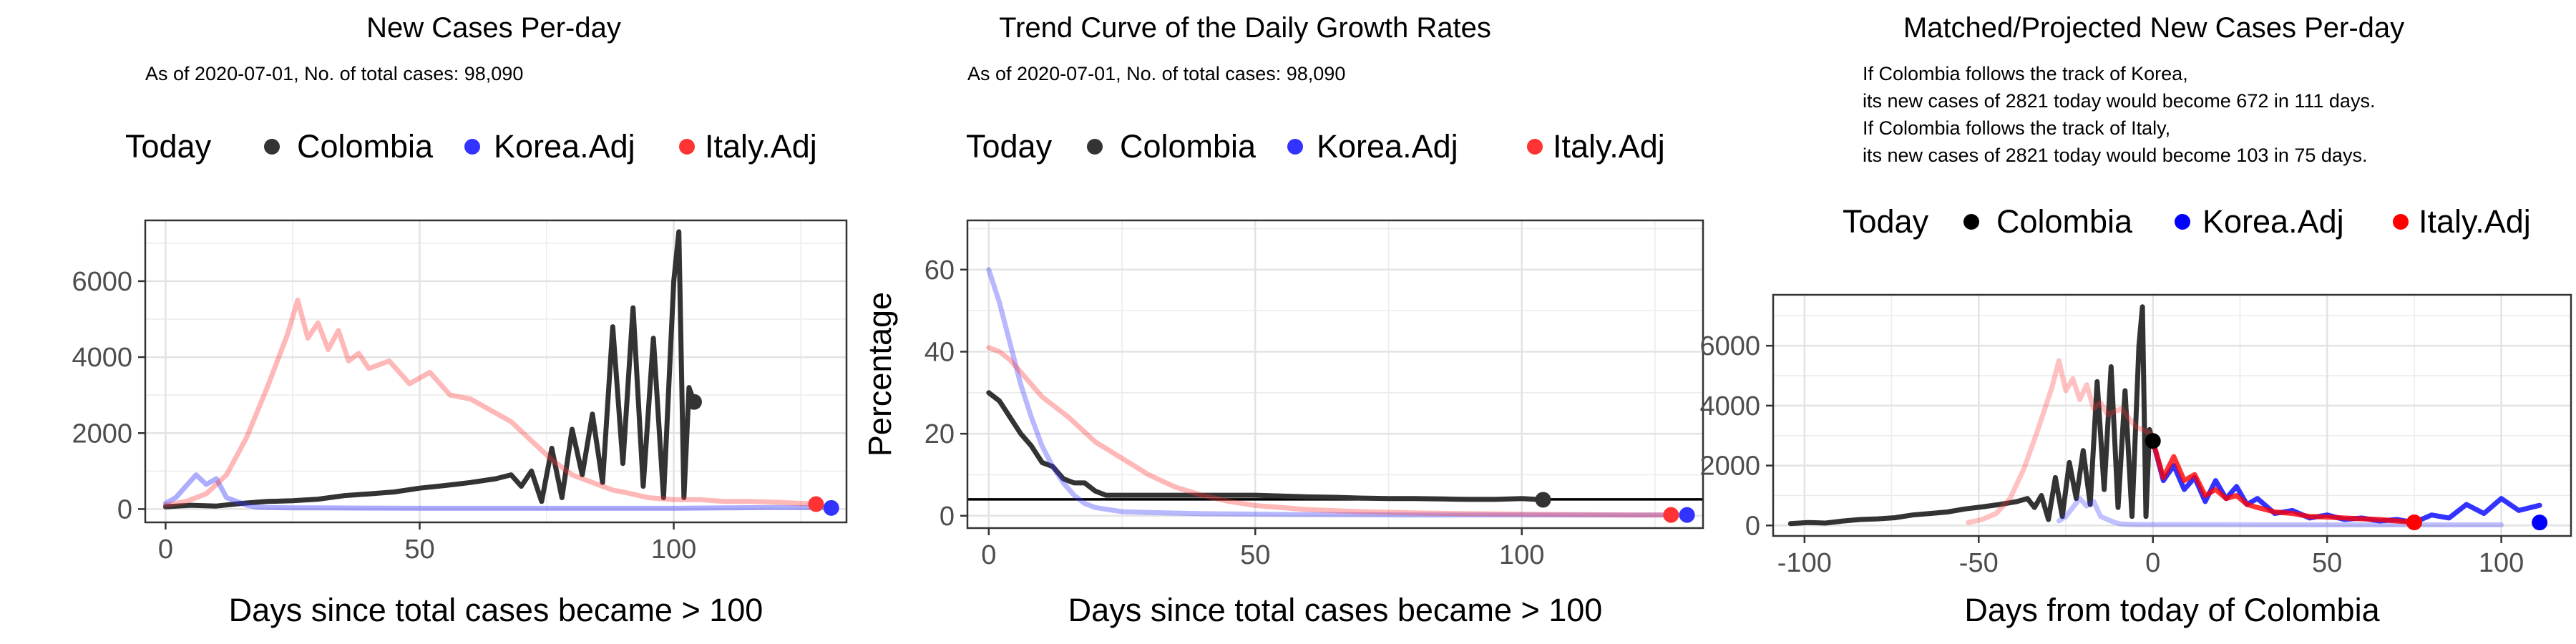 The height and width of the screenshot is (644, 2576). Describe the element at coordinates (2025, 73) in the screenshot. I see `chart-subtitle-line: If Colombia follows the track of Korea,` at that location.